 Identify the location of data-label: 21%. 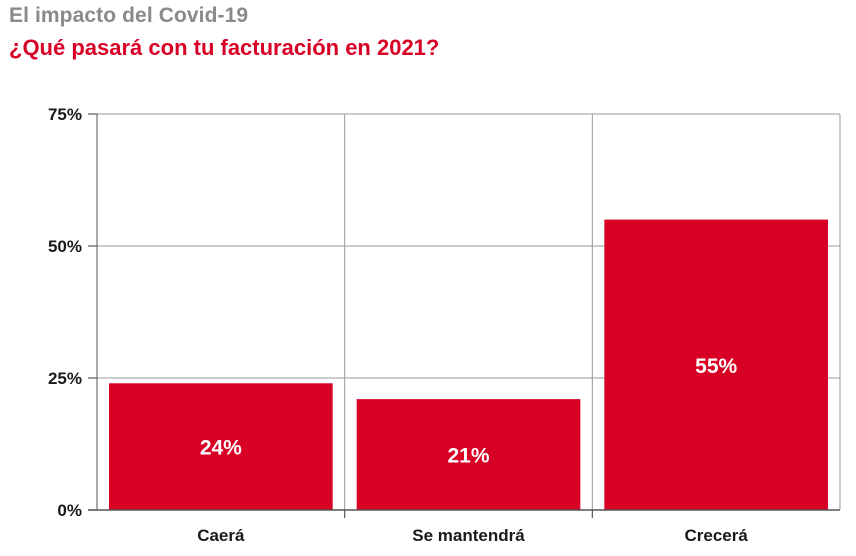
(468, 456).